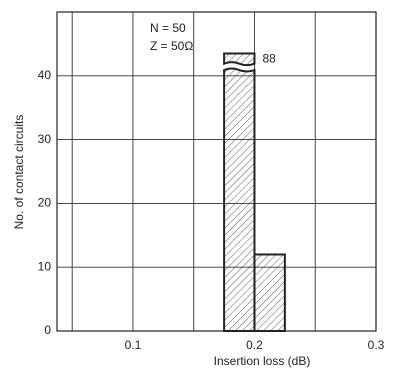 This screenshot has width=393, height=373. I want to click on annotation: Z = 50Ω, so click(171, 46).